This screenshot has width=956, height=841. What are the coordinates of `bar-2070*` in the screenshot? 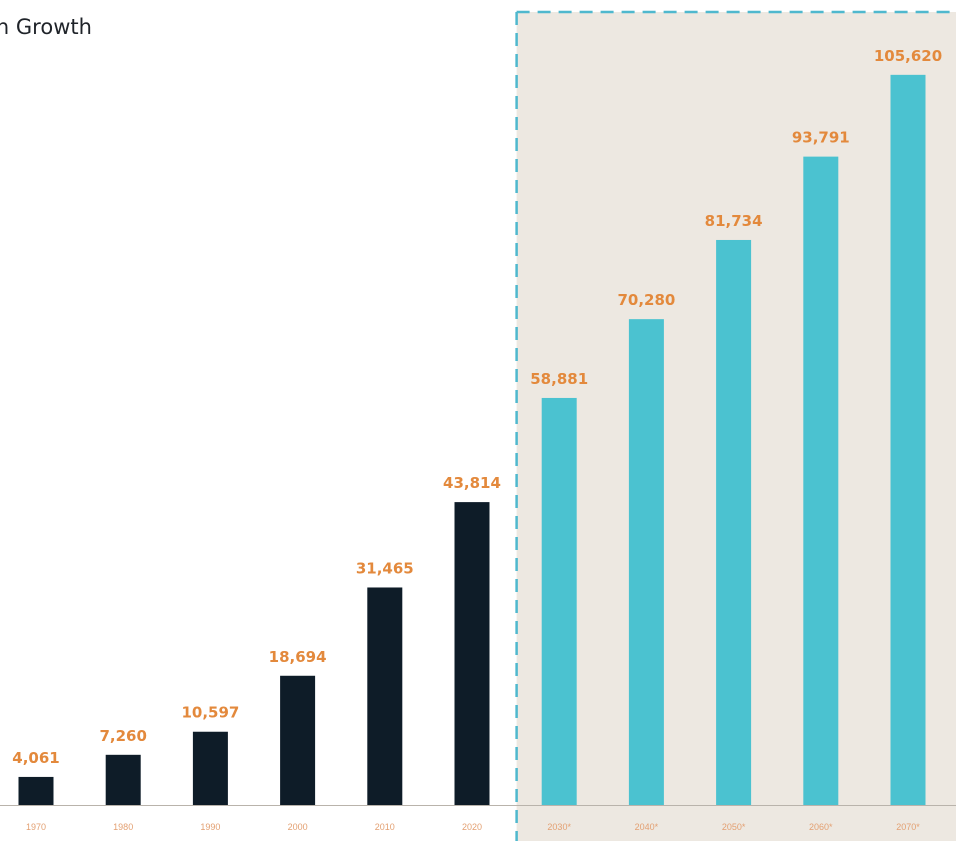 It's located at (908, 439).